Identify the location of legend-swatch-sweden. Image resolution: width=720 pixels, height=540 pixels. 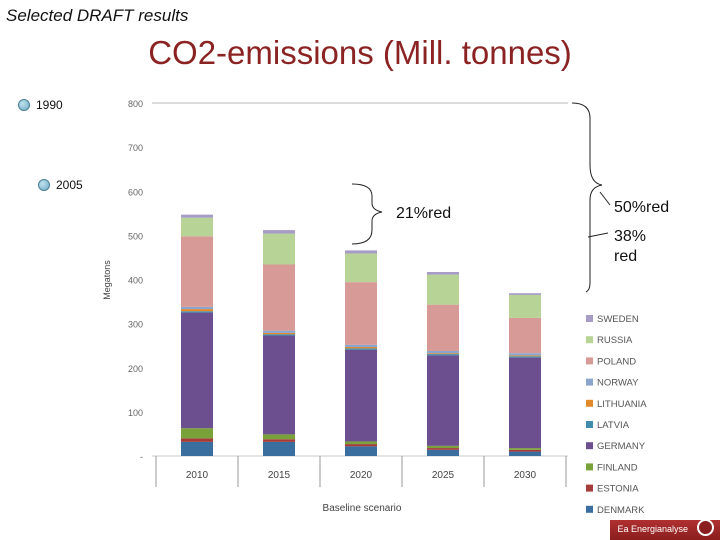
(589, 318).